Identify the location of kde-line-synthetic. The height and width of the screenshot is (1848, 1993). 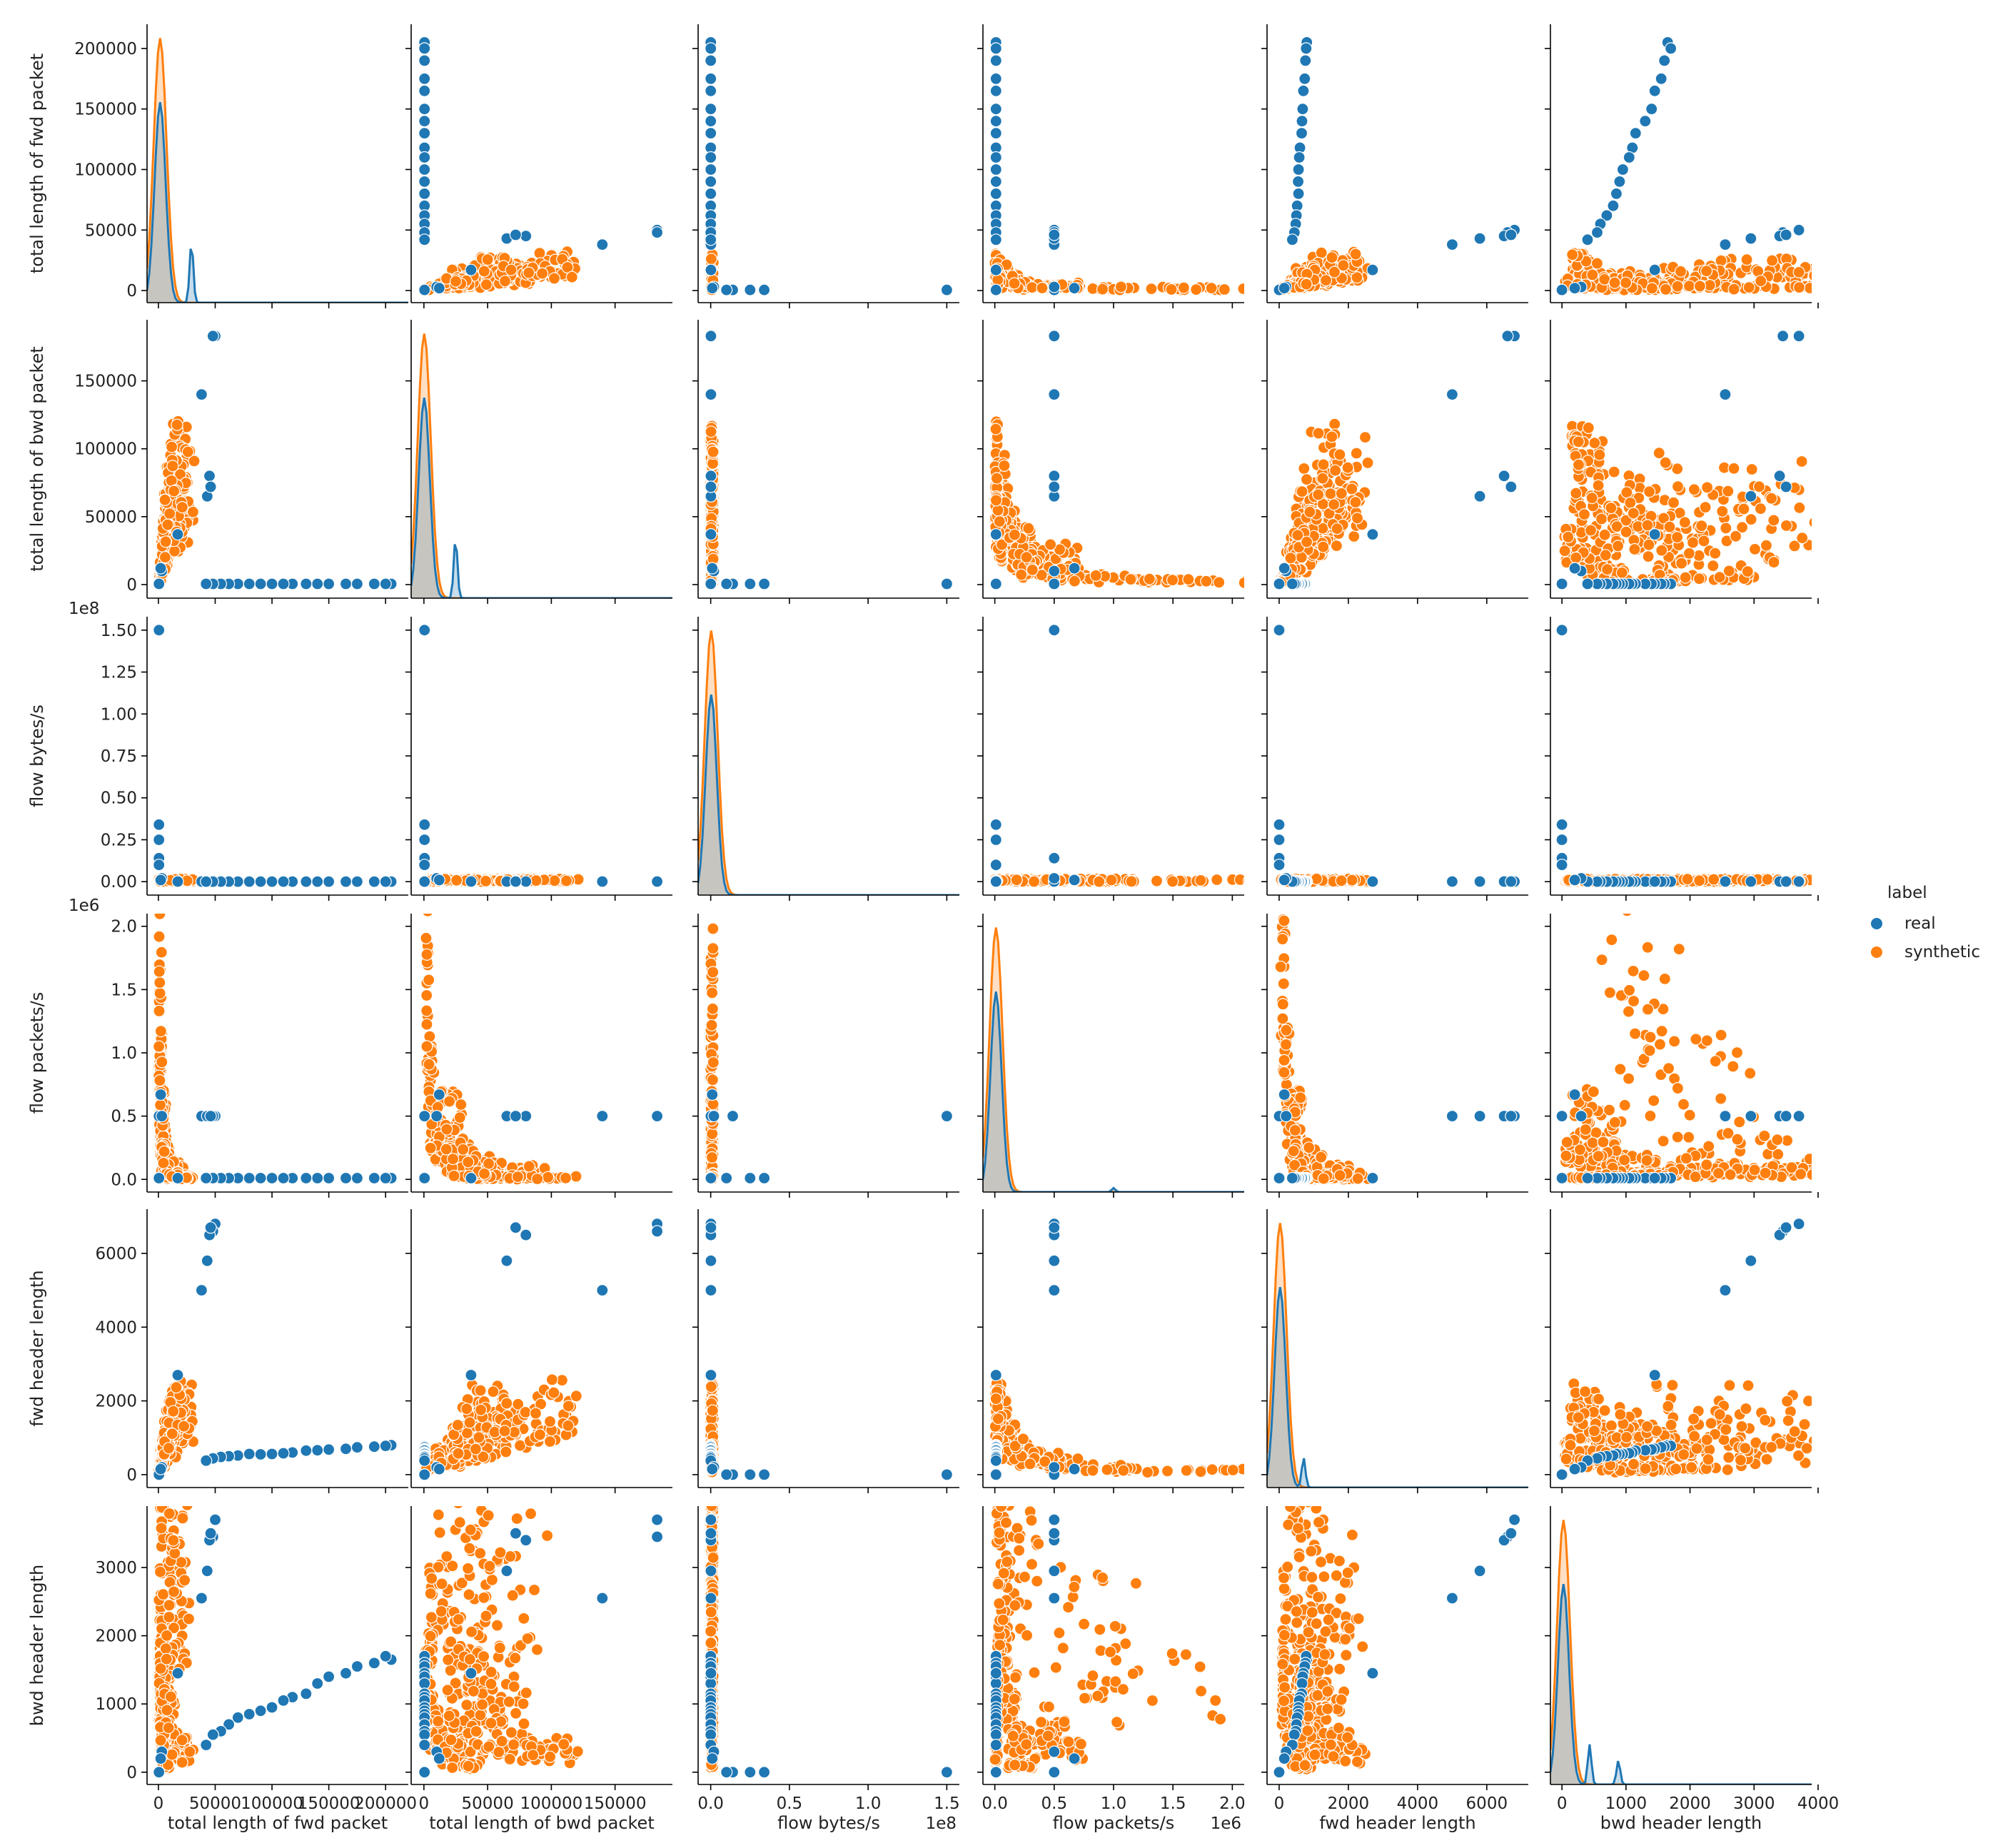
(541, 465).